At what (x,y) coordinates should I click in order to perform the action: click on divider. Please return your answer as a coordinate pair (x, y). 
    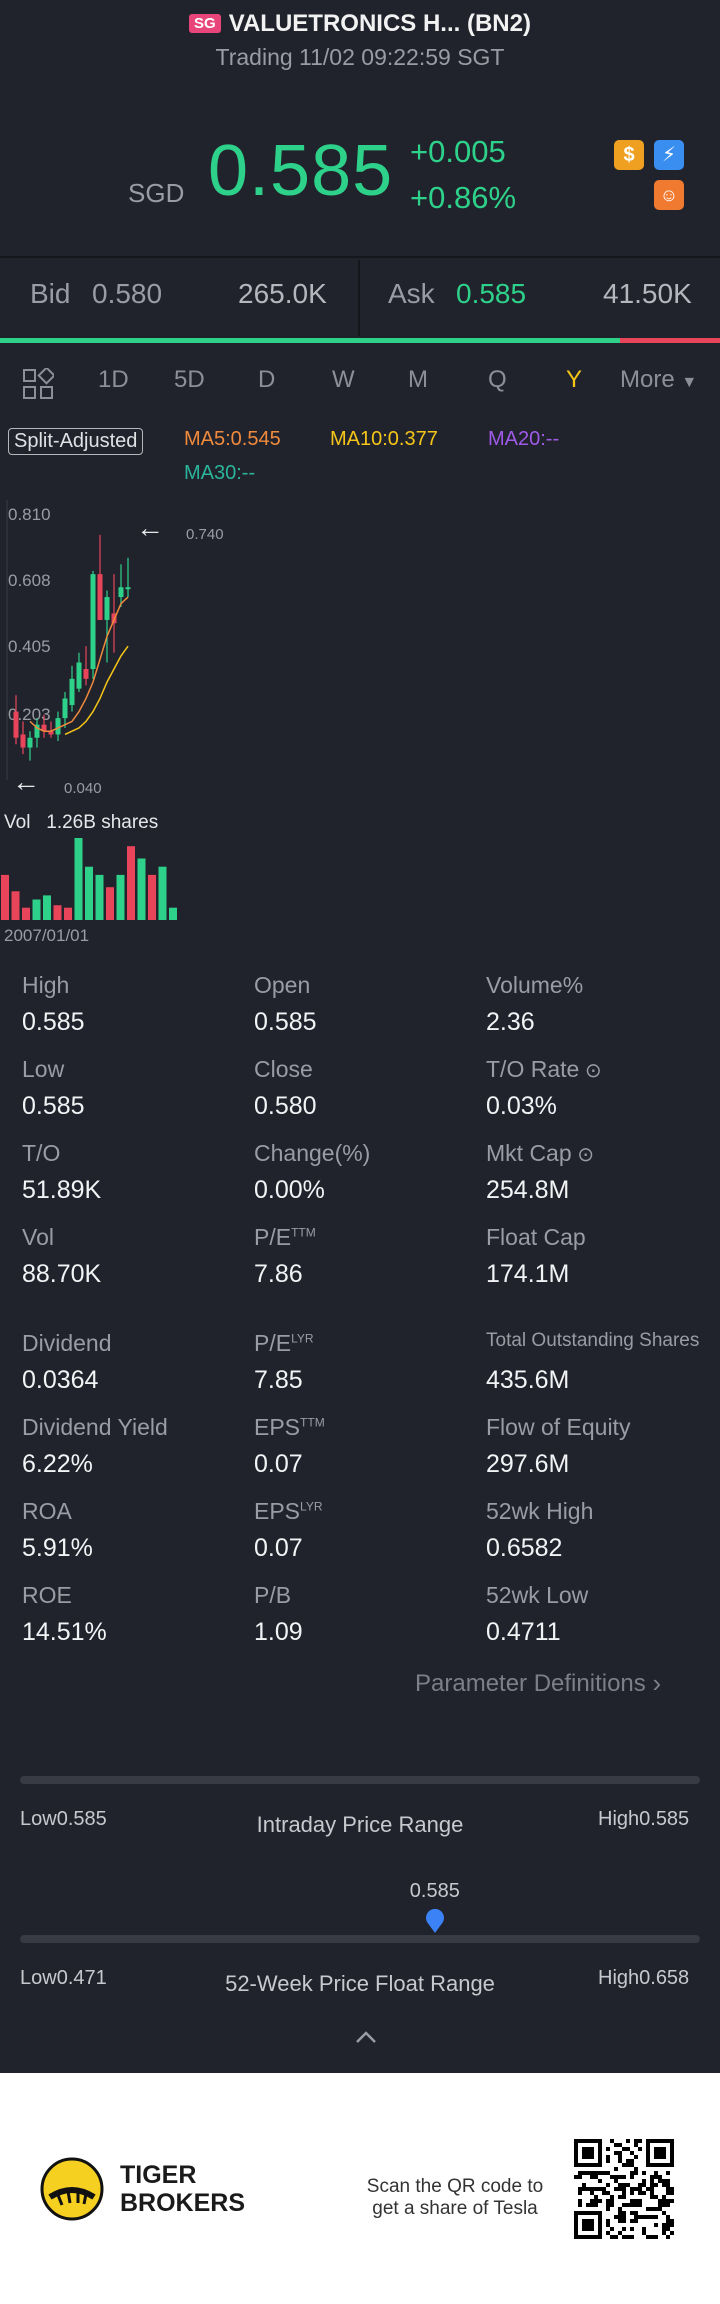
    Looking at the image, I should click on (360, 257).